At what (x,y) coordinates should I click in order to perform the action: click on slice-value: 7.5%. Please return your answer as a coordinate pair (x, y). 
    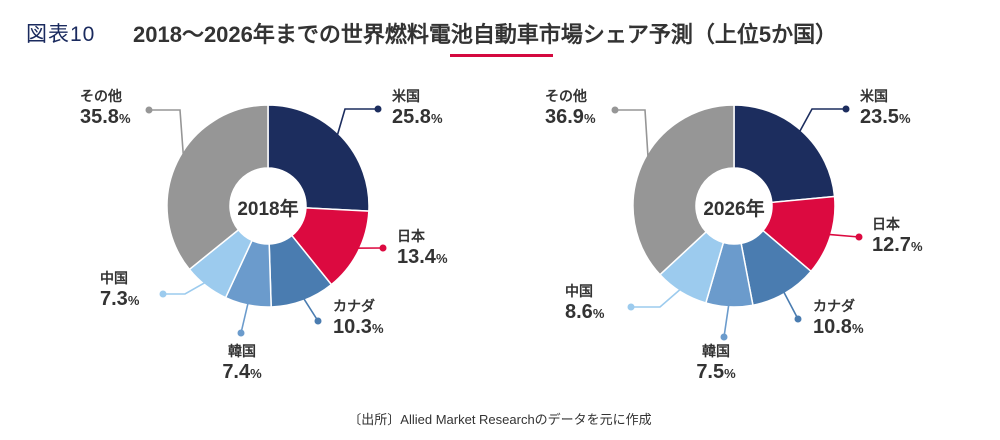
    Looking at the image, I should click on (716, 373).